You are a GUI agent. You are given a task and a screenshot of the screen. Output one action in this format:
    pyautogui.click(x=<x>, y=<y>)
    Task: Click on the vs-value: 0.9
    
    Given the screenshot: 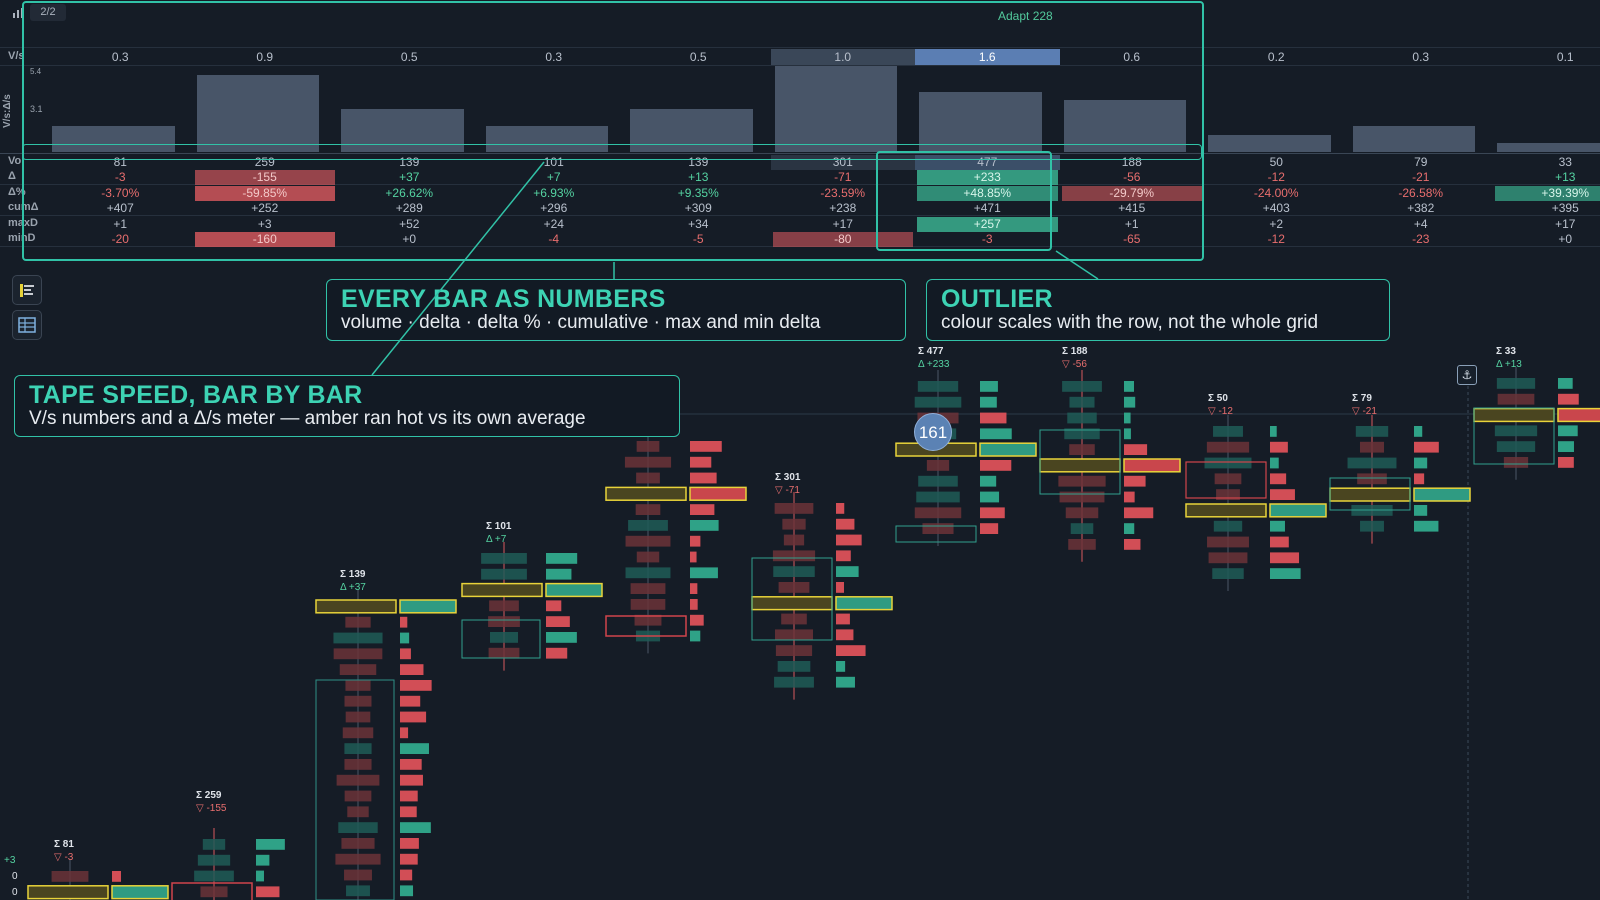 What is the action you would take?
    pyautogui.click(x=265, y=57)
    